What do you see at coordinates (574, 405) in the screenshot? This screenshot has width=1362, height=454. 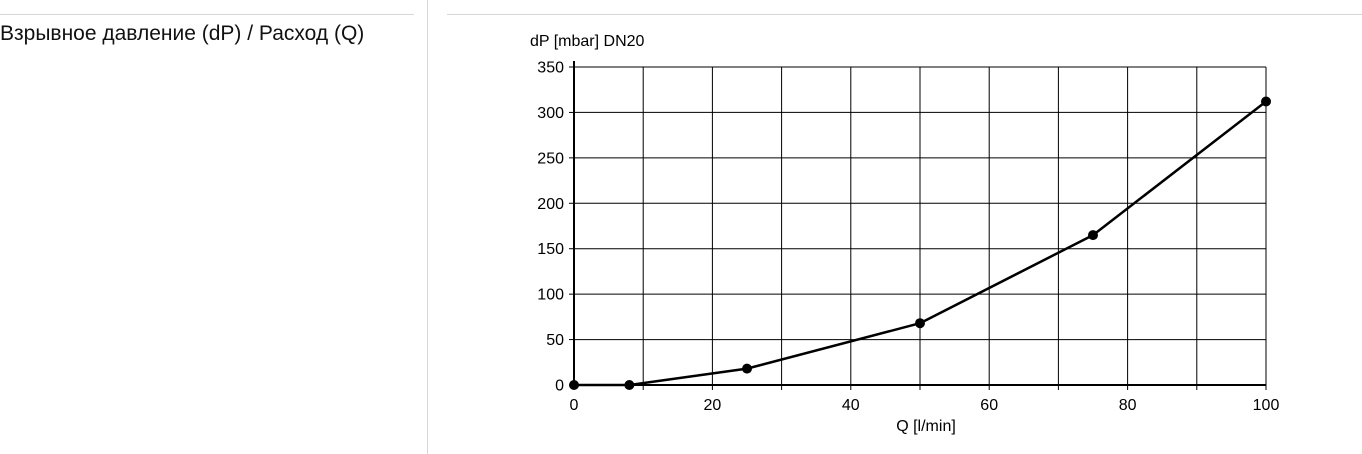 I see `x-tick-label: 0` at bounding box center [574, 405].